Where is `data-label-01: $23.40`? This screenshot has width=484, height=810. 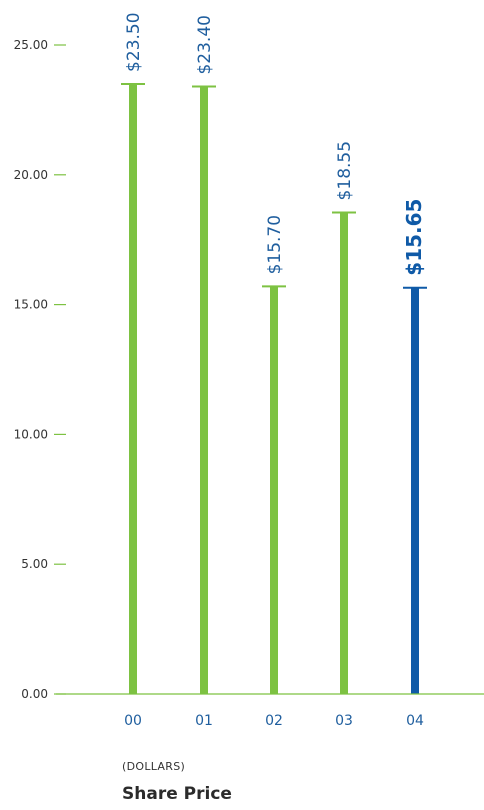 data-label-01: $23.40 is located at coordinates (205, 44).